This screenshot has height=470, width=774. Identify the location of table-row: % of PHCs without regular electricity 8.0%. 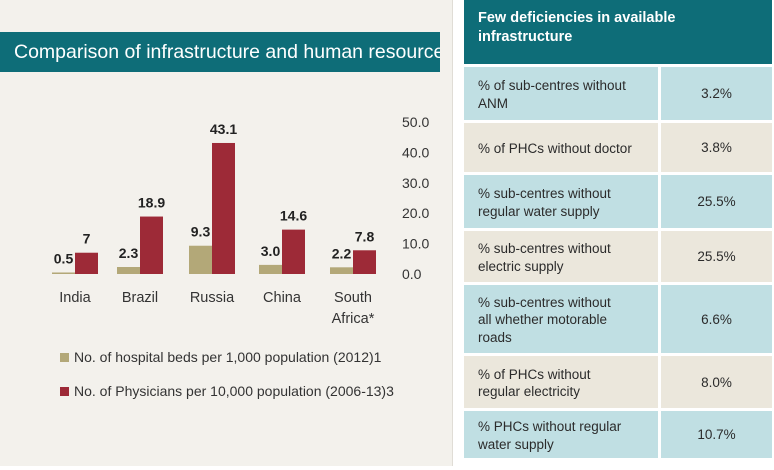
(618, 380).